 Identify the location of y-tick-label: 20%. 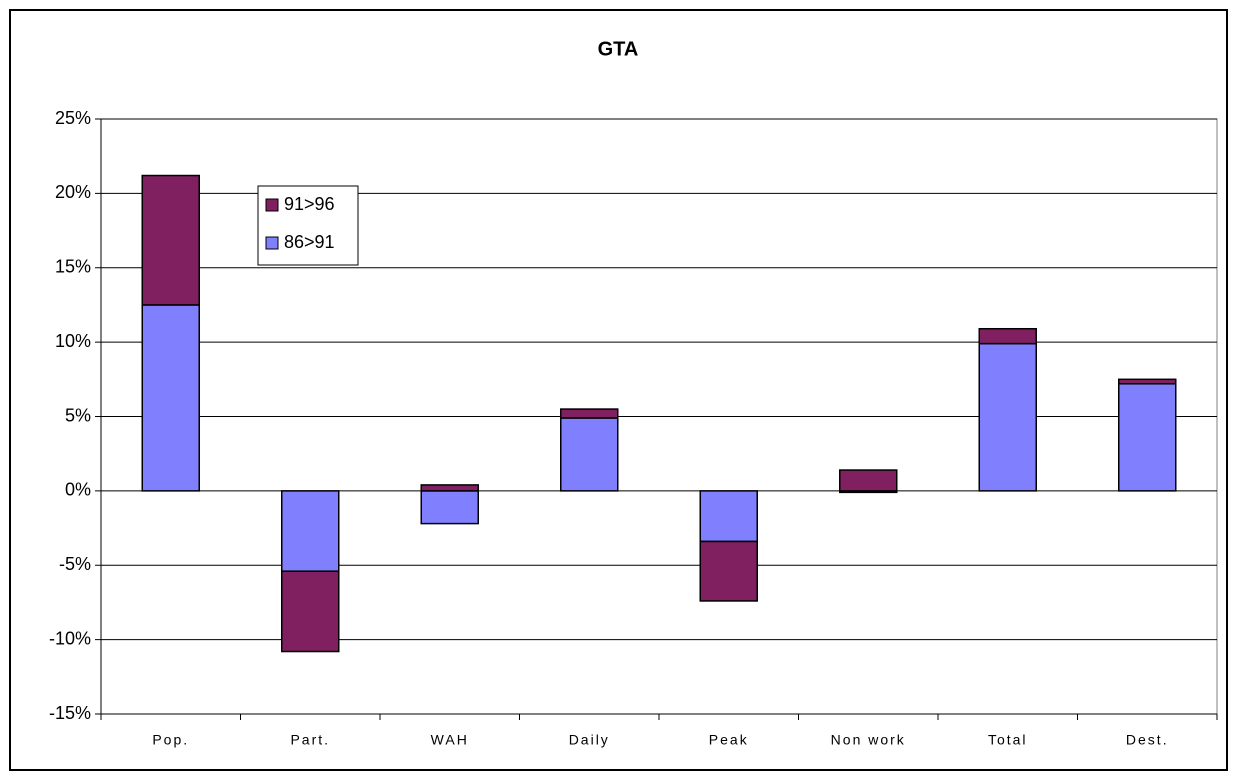
(73, 192).